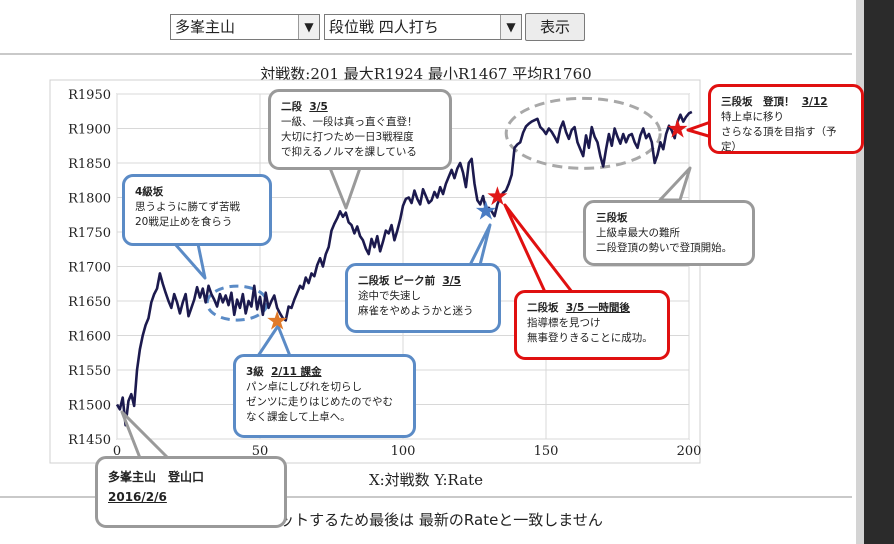  What do you see at coordinates (89, 302) in the screenshot?
I see `y-tick-label: R1650` at bounding box center [89, 302].